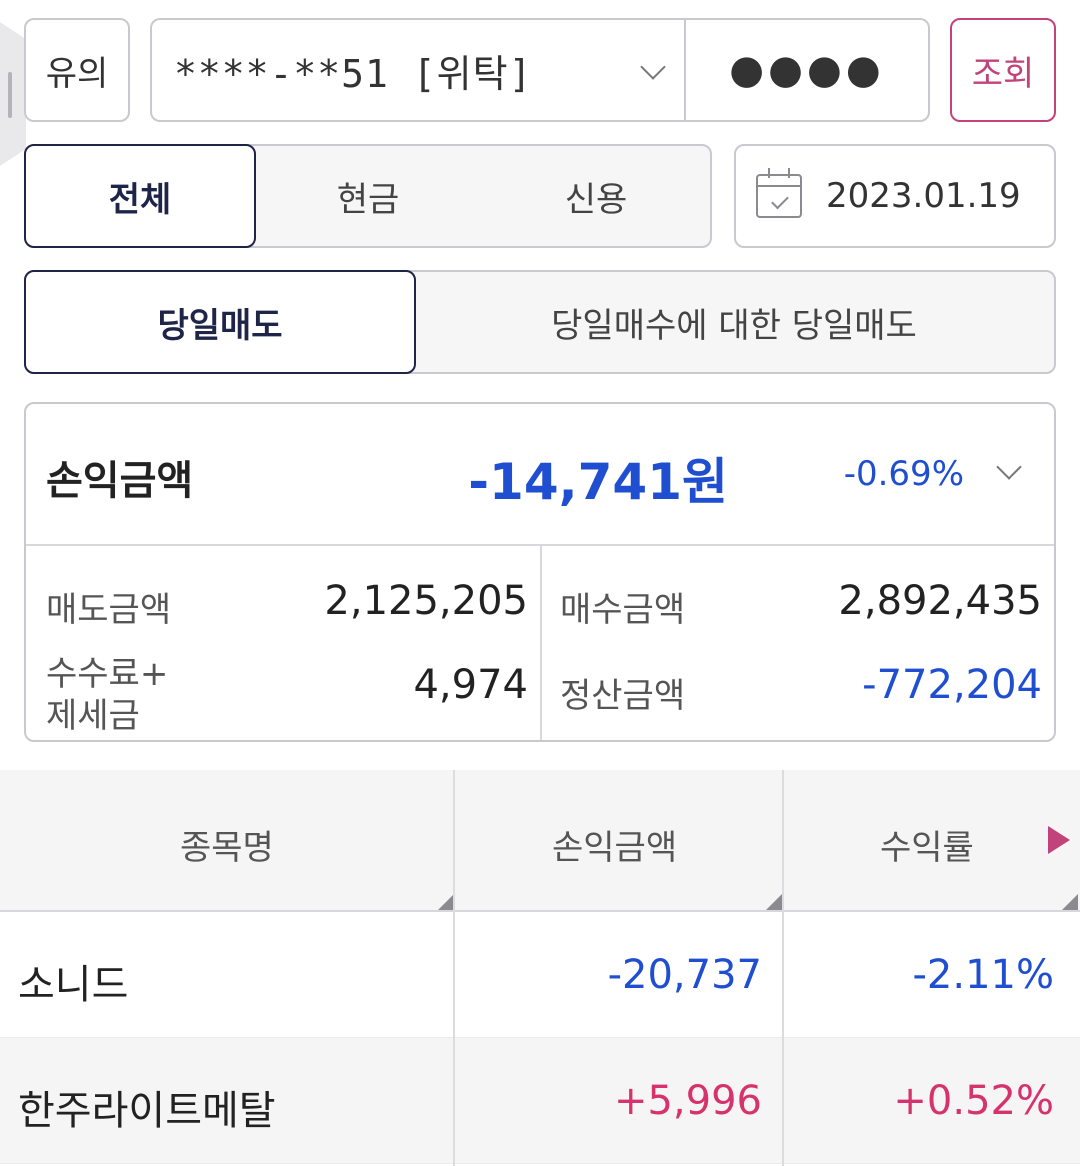  I want to click on tab-same-day-sell: 당일매도, so click(220, 322).